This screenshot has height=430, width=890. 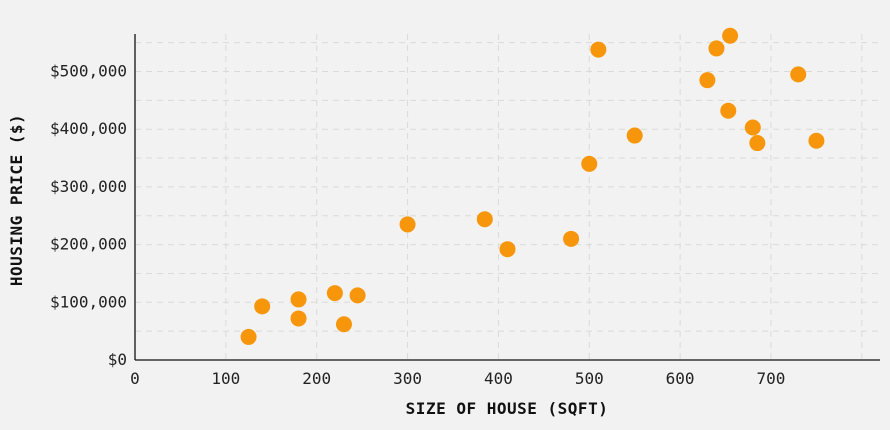 What do you see at coordinates (16, 200) in the screenshot?
I see `y-axis-title: HOUSING PRICE ($)` at bounding box center [16, 200].